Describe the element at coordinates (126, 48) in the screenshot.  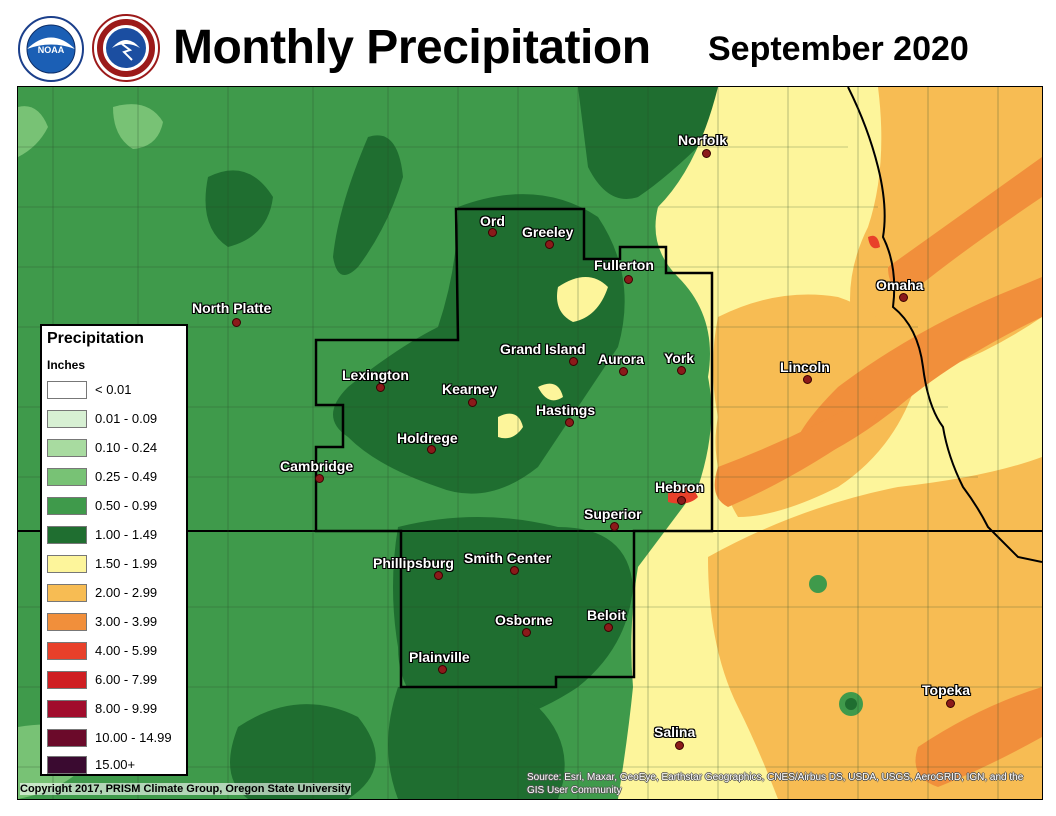
I see `nws-logo` at that location.